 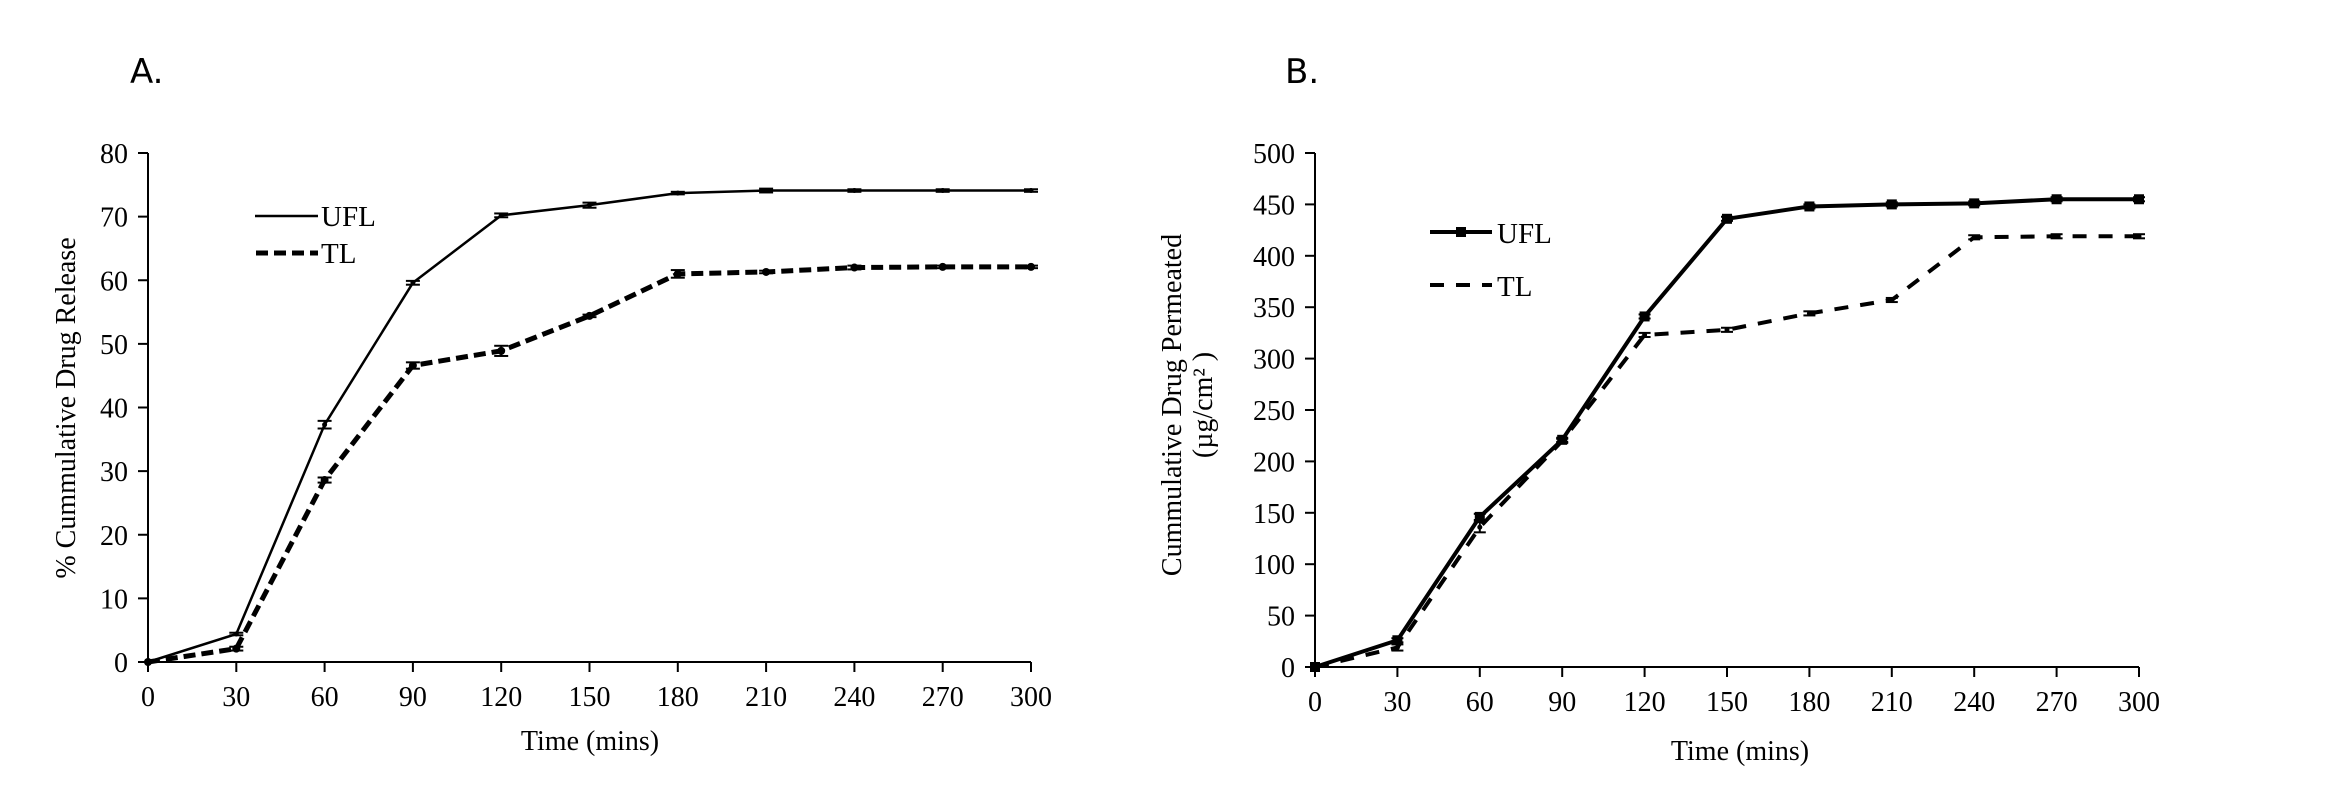 I want to click on y-tick-label: 200, so click(x=1274, y=462).